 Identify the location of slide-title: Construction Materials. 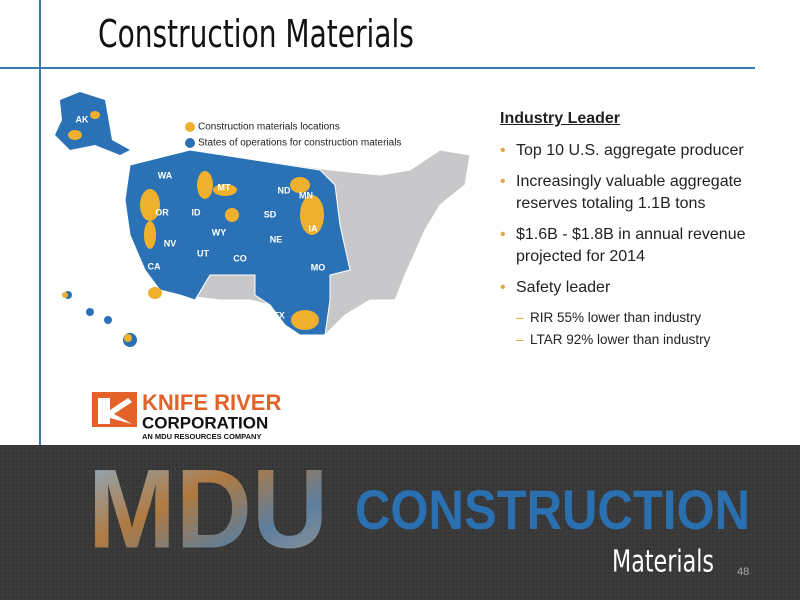
(256, 34).